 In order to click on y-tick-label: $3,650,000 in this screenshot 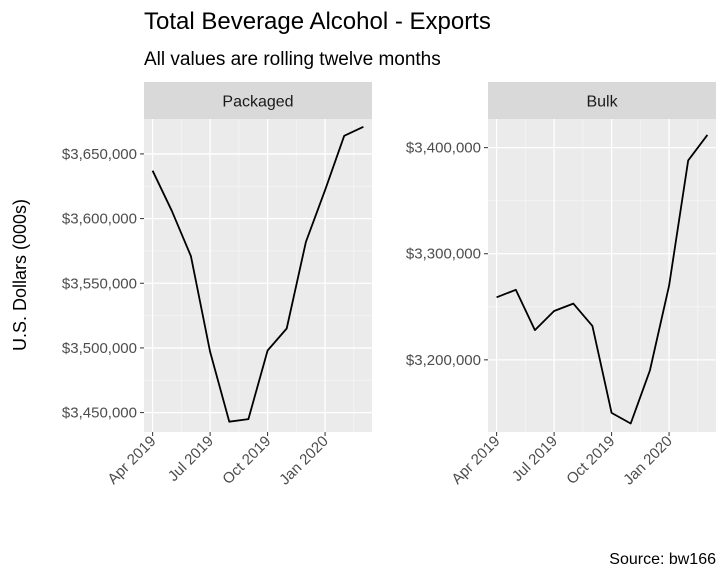, I will do `click(99, 154)`.